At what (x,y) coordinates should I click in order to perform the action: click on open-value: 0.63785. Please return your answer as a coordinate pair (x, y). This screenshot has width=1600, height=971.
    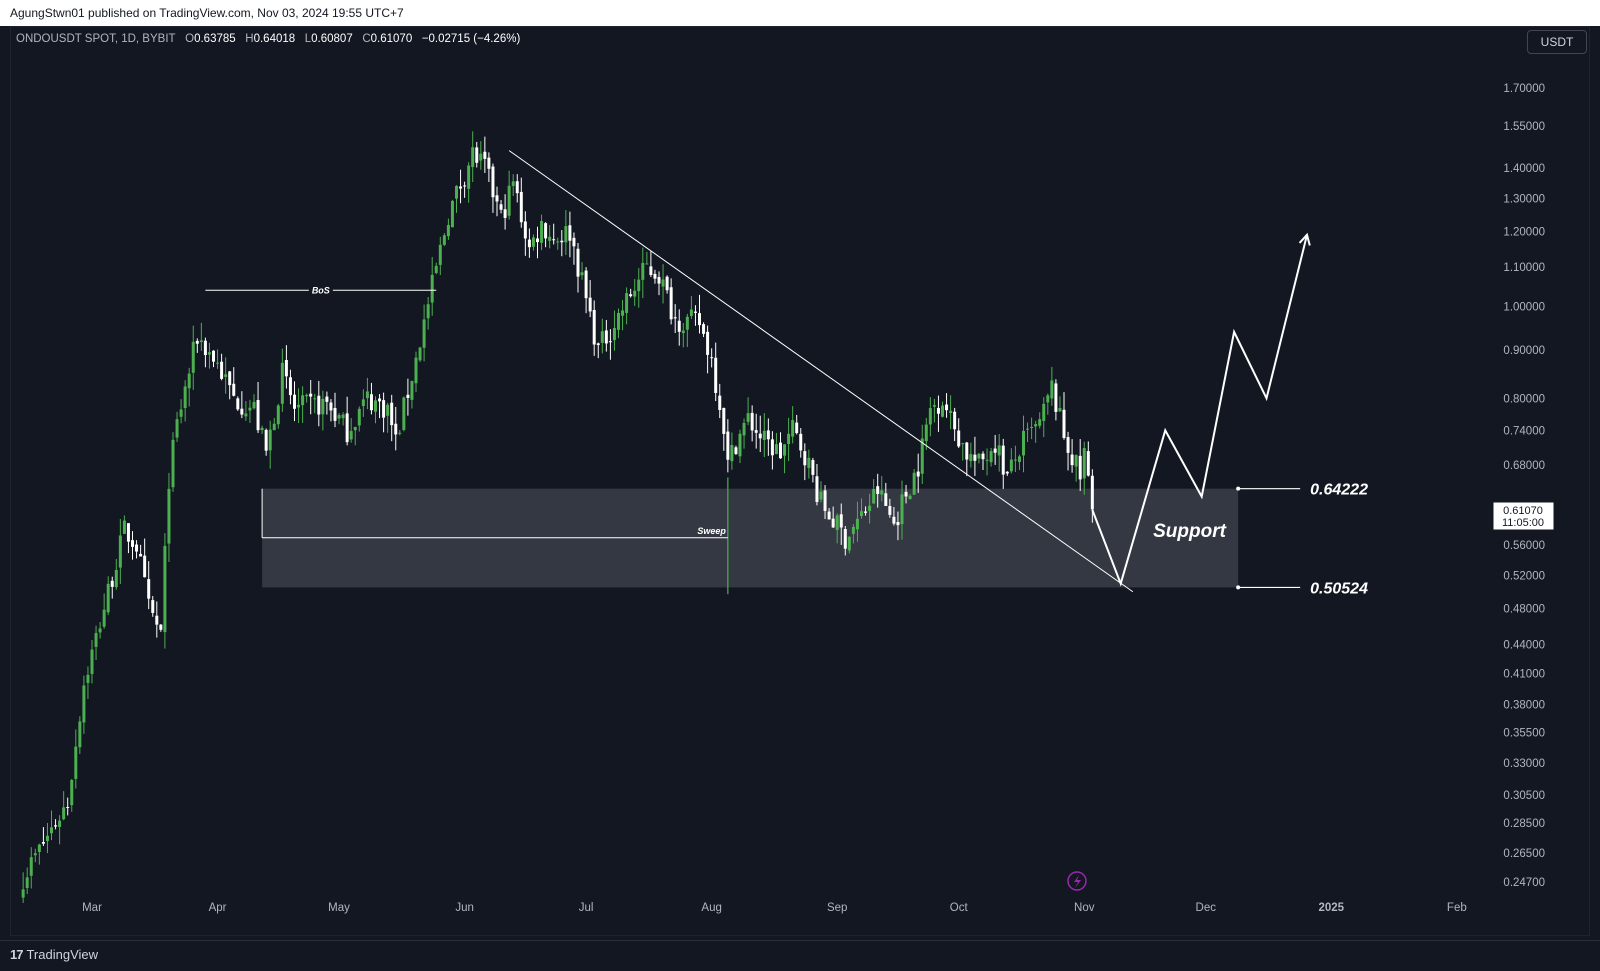
    Looking at the image, I should click on (215, 39).